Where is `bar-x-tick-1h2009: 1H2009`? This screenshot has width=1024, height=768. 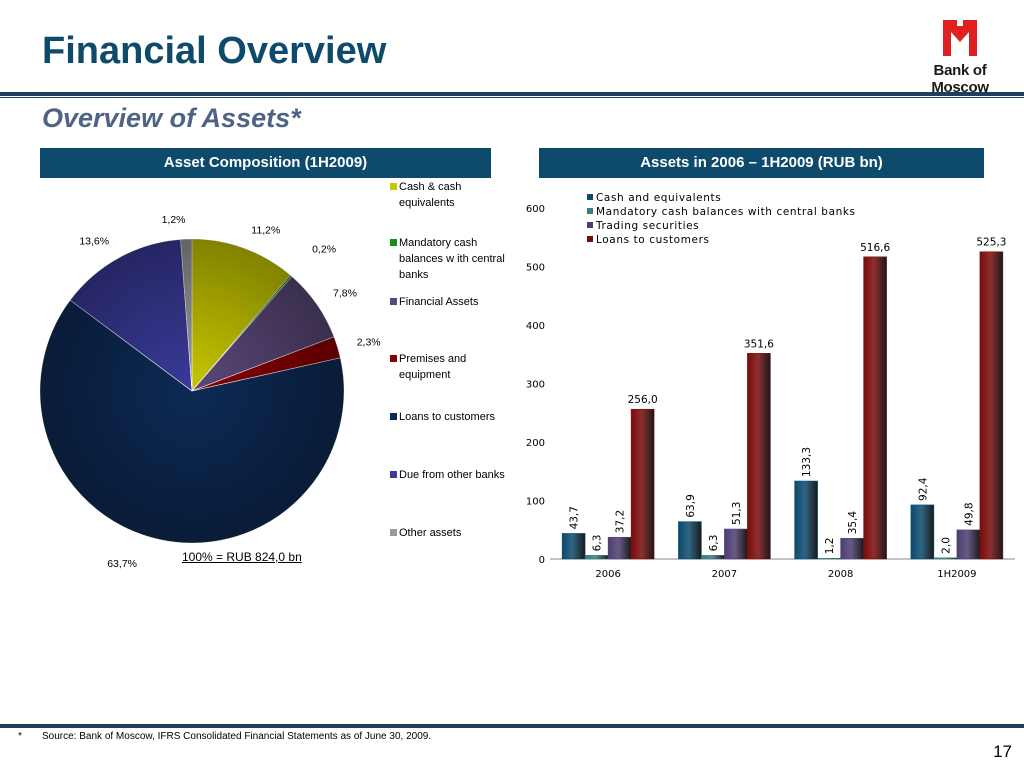 bar-x-tick-1h2009: 1H2009 is located at coordinates (956, 574).